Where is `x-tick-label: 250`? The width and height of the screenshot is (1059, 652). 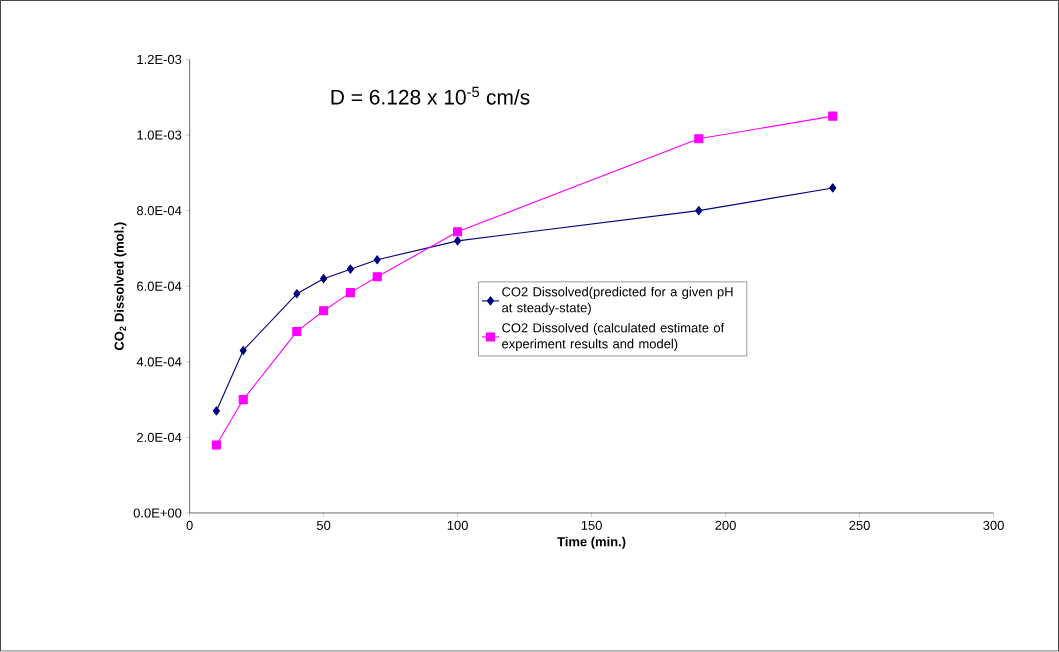 x-tick-label: 250 is located at coordinates (859, 525).